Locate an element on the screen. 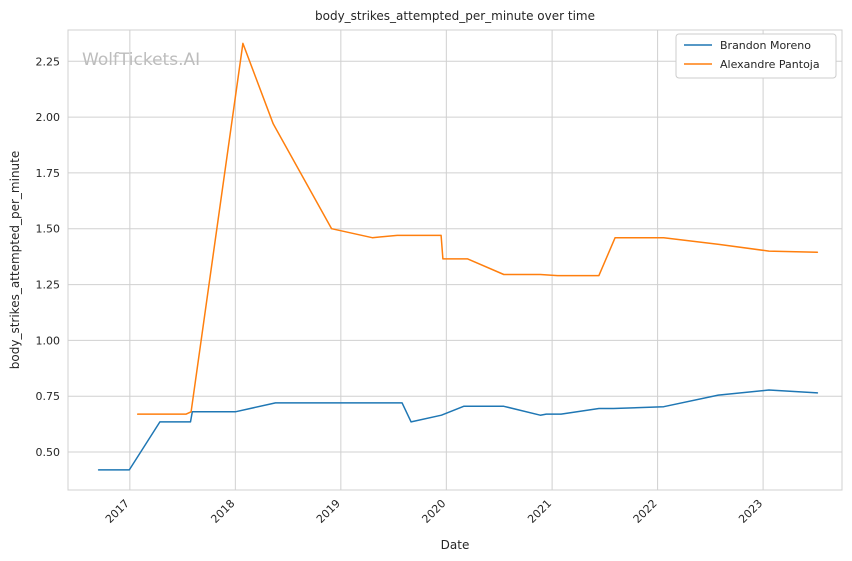 Image resolution: width=852 pixels, height=561 pixels. watermark: WolfTickets.AI is located at coordinates (141, 60).